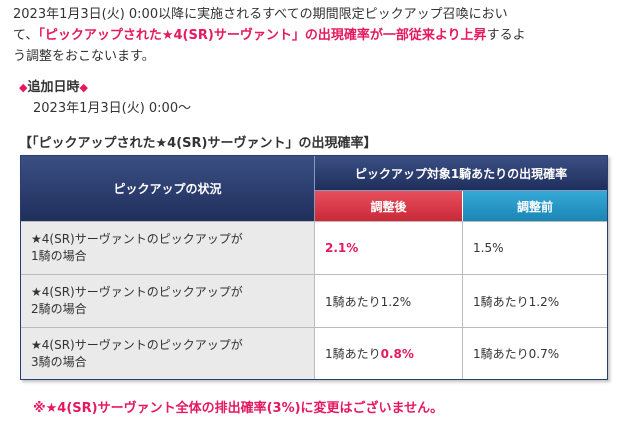 The image size is (618, 421). Describe the element at coordinates (198, 143) in the screenshot. I see `table-title: 【「ピックアップされた★4(SR)サーヴァント」の出現確率】` at that location.